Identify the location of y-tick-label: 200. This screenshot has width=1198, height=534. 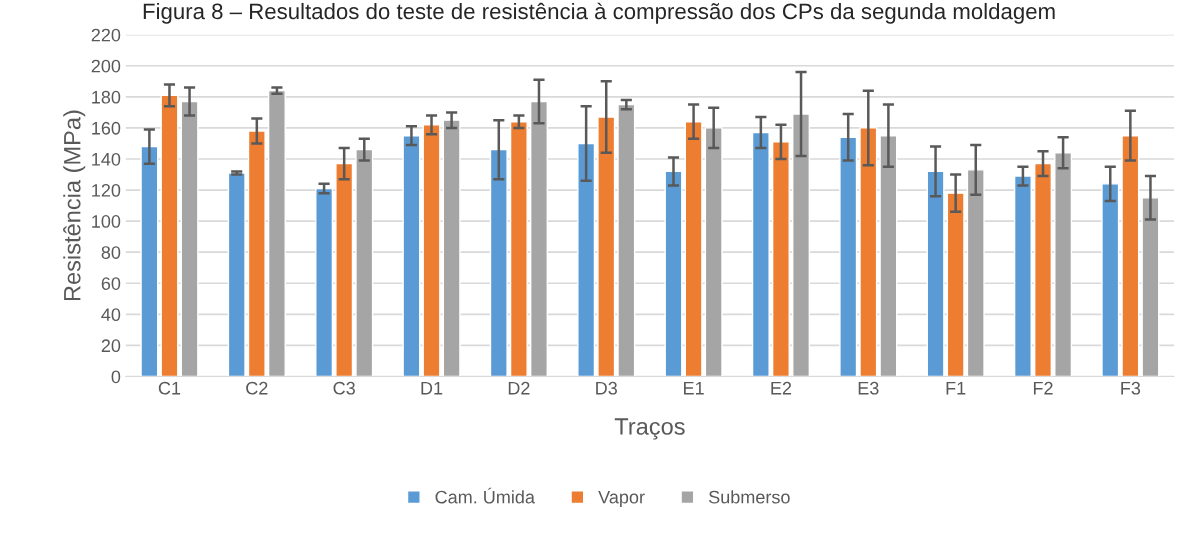
(106, 66).